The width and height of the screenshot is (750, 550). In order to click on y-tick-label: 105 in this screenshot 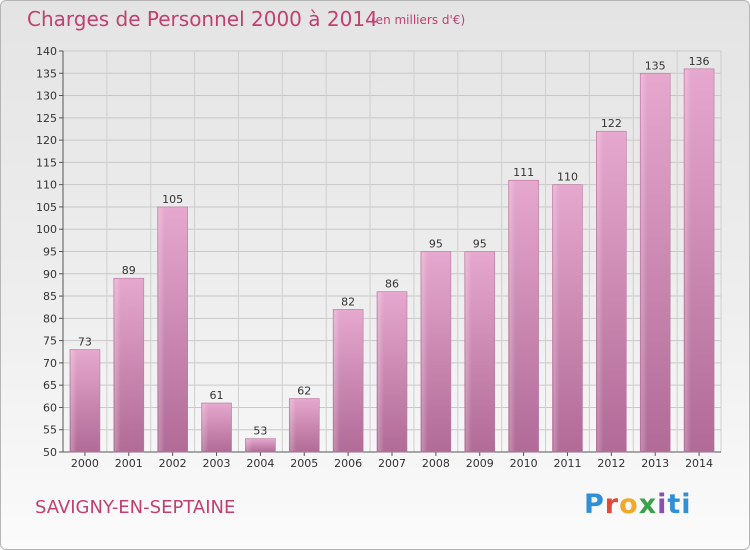, I will do `click(46, 207)`.